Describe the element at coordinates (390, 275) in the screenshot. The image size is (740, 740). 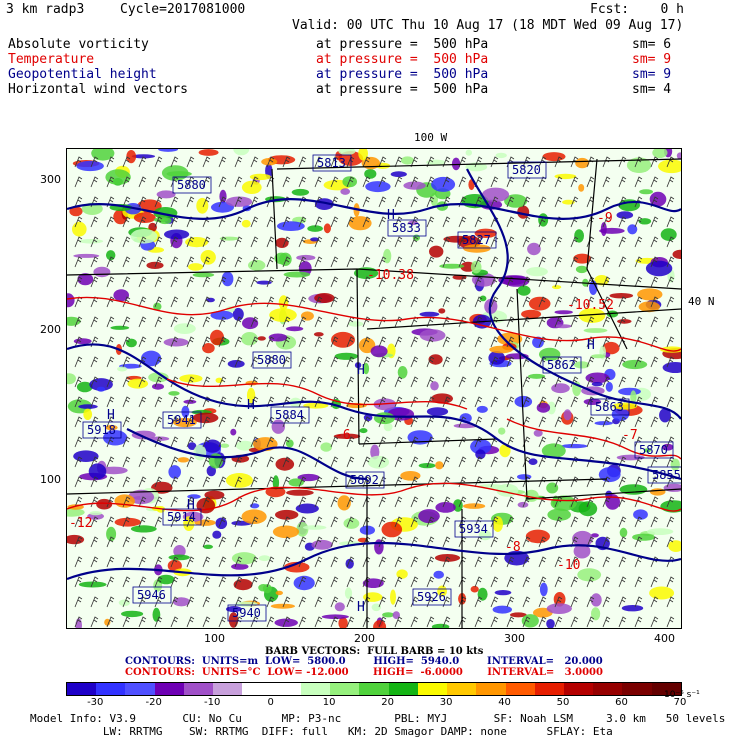
I see `temperature-label: -10.38` at that location.